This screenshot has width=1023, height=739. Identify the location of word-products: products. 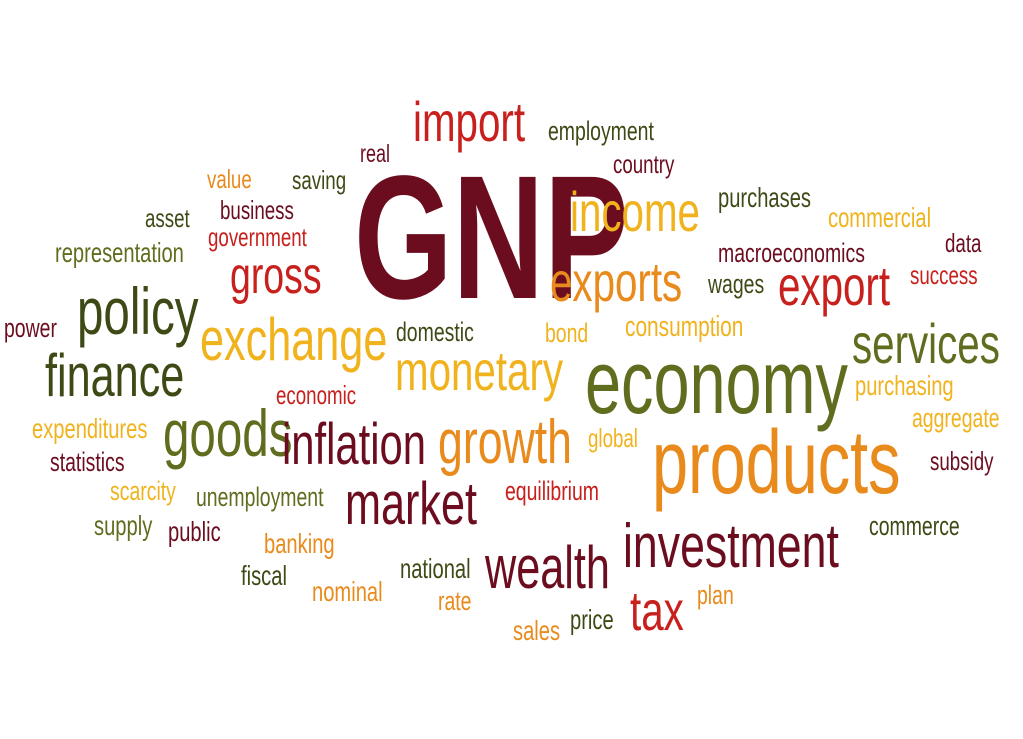
(776, 463).